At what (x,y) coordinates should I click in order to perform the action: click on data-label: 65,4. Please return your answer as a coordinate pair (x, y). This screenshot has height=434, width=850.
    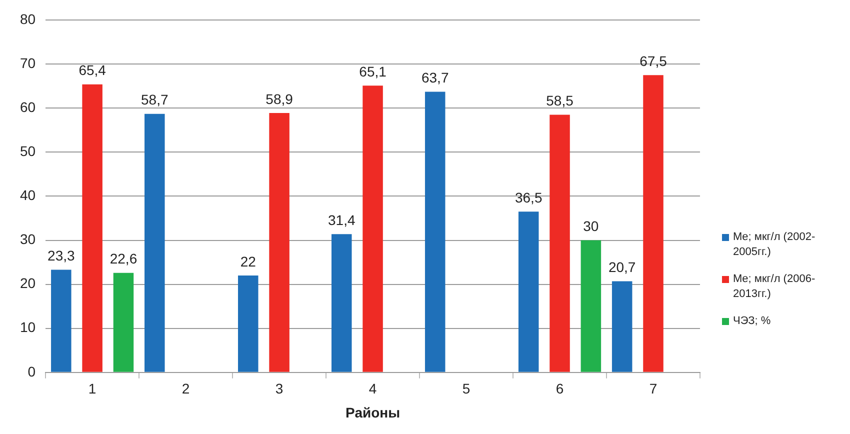
    Looking at the image, I should click on (92, 70).